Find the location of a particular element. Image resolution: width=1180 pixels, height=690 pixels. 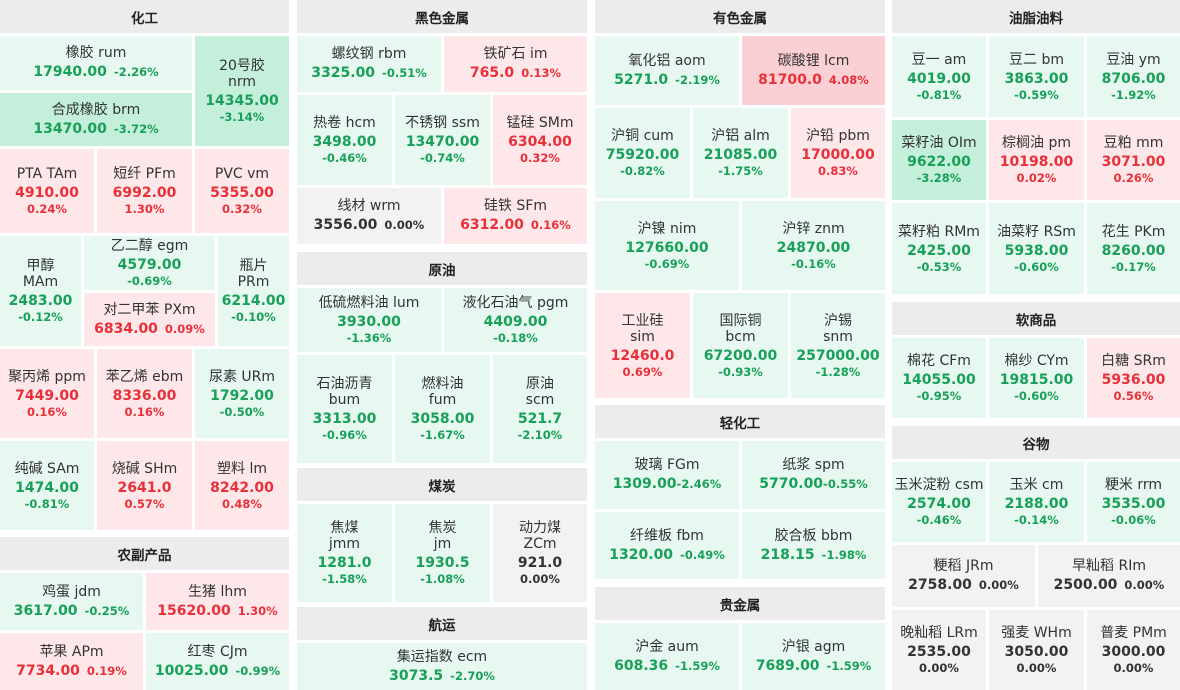

tile-ecm: 集运指数 ecm 3073.5 -2.70% is located at coordinates (442, 666).